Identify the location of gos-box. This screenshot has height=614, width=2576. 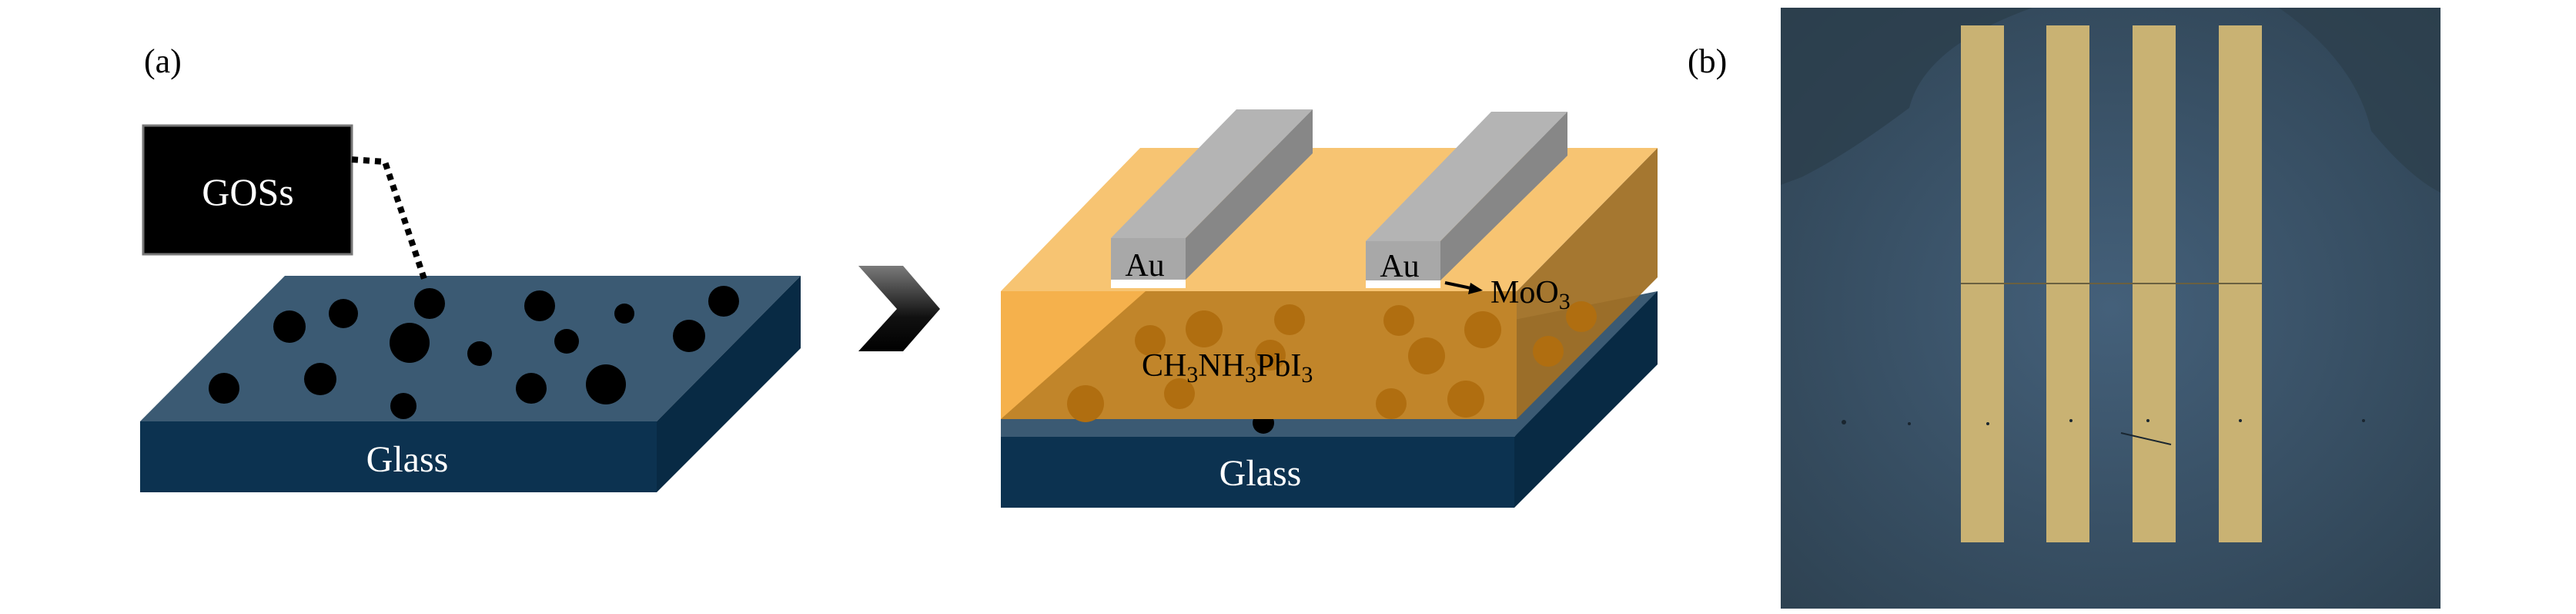
(248, 190).